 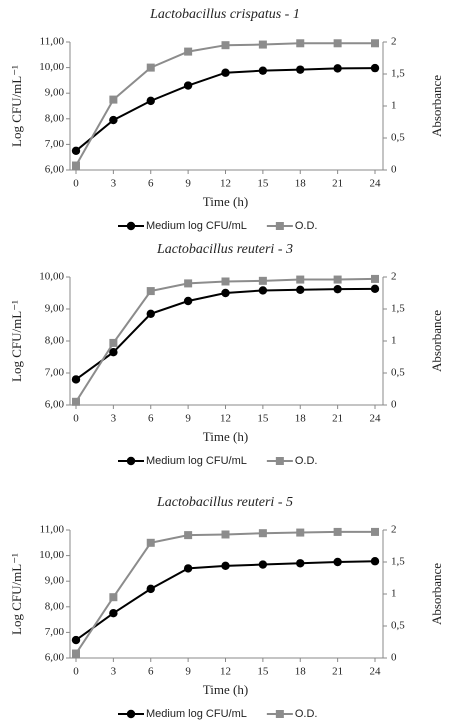 I want to click on x-tick-label: 6, so click(x=151, y=419).